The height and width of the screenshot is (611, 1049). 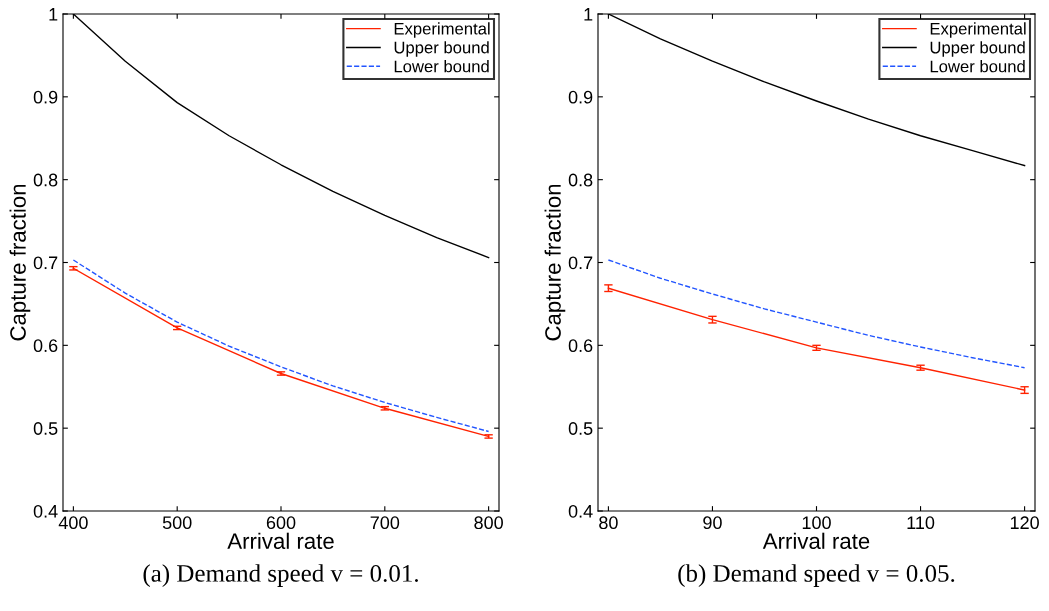 What do you see at coordinates (712, 523) in the screenshot?
I see `x-tick-label: 90` at bounding box center [712, 523].